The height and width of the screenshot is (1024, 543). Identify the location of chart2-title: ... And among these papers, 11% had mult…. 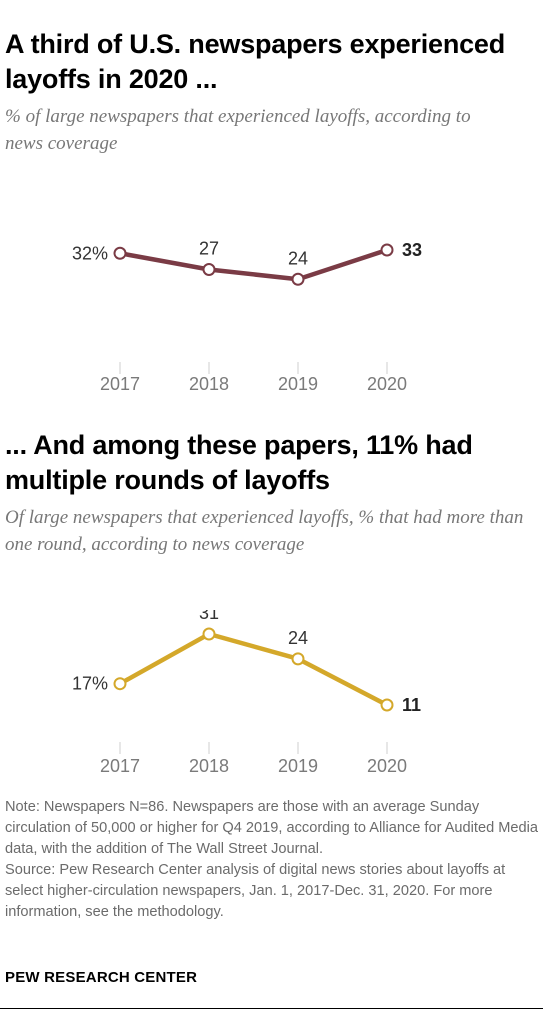
(239, 462).